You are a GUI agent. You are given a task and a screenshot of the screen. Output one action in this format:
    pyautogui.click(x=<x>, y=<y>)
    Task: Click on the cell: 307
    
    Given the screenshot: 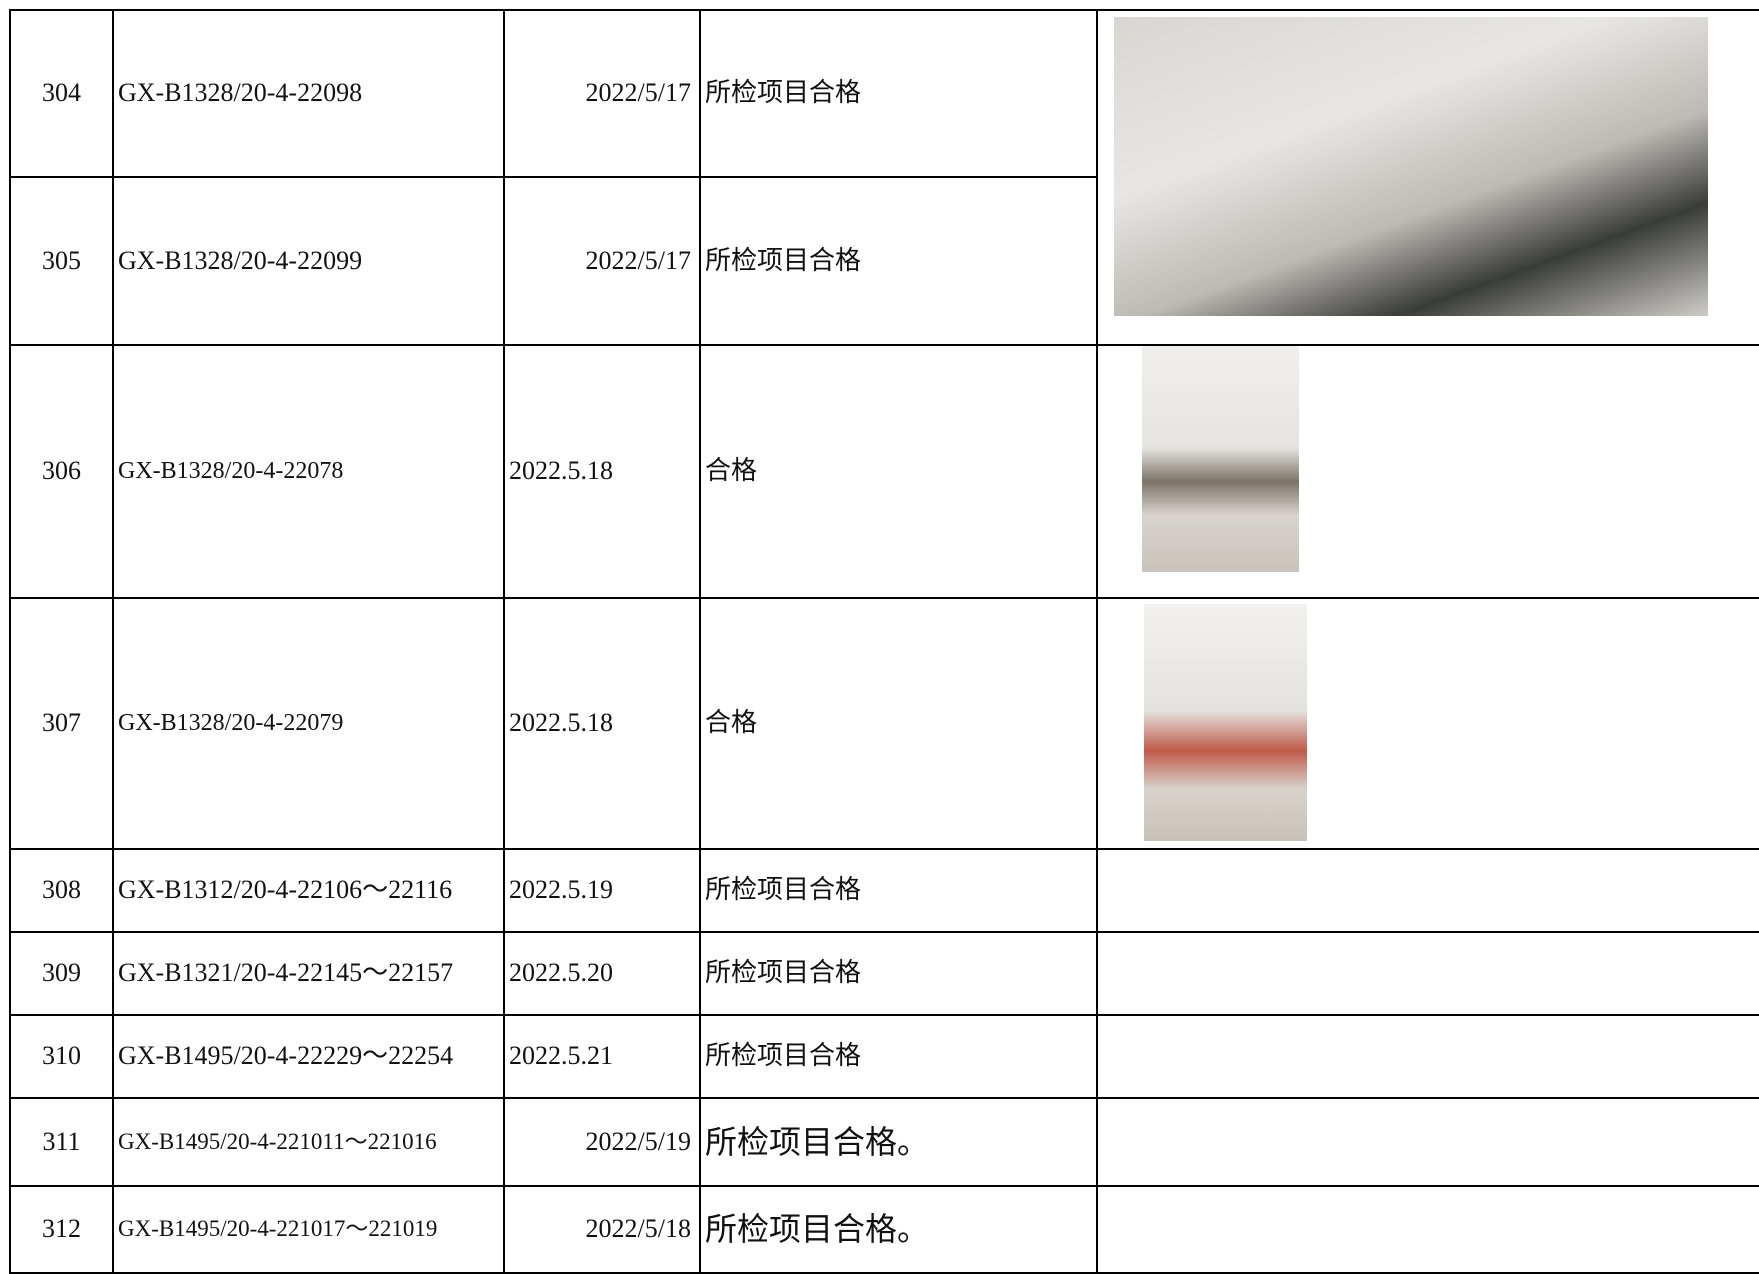 What is the action you would take?
    pyautogui.click(x=61, y=723)
    